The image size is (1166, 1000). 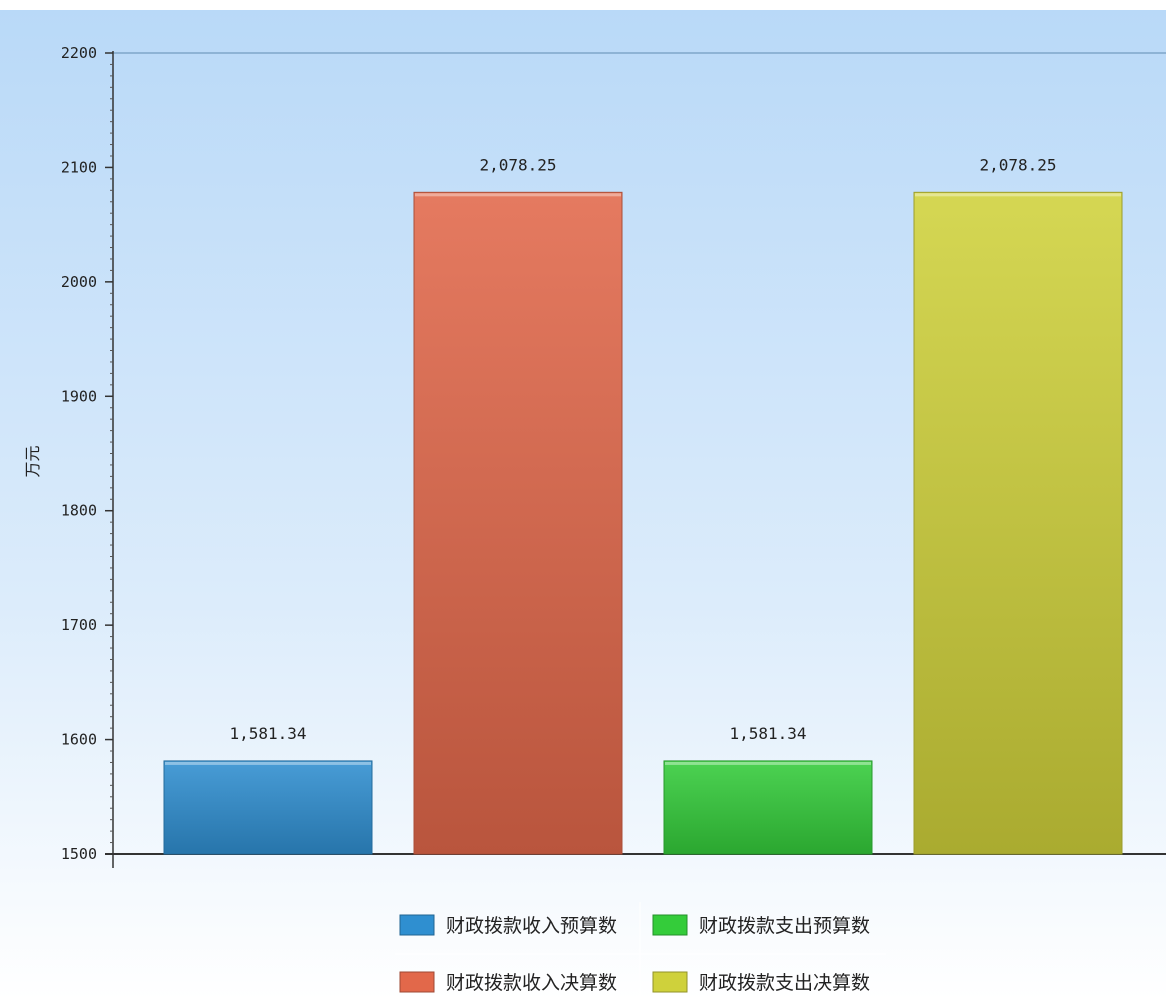 I want to click on data-label-1: 1,581.34, so click(x=267, y=733).